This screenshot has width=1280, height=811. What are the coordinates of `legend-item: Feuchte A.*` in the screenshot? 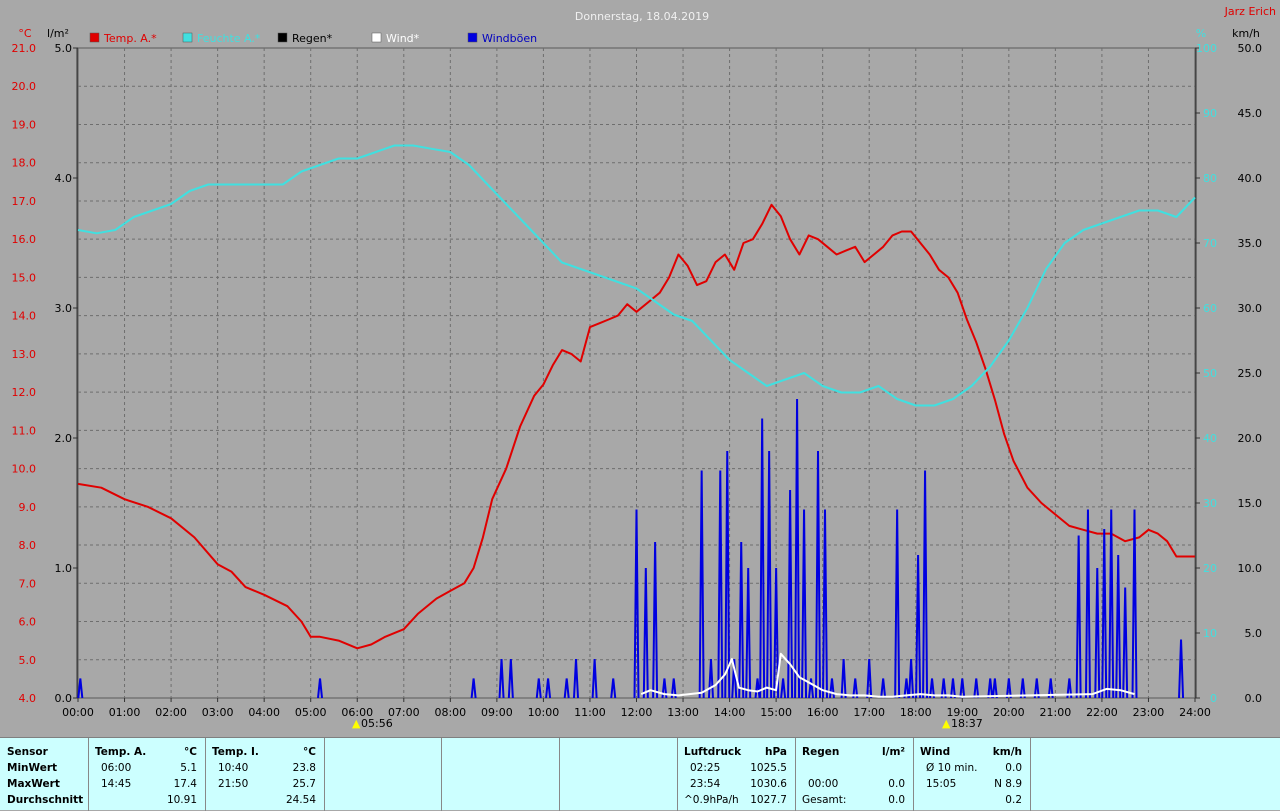 It's located at (222, 38).